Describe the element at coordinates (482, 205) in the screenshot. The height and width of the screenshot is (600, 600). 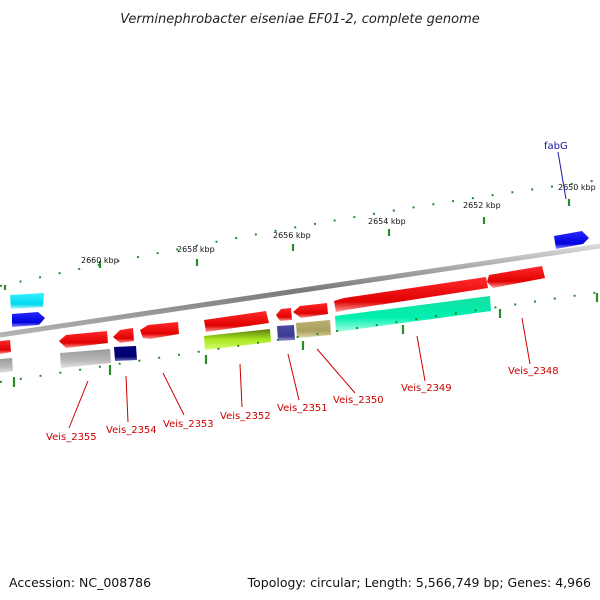
I see `scale-label-2652: 2652 kbp` at that location.